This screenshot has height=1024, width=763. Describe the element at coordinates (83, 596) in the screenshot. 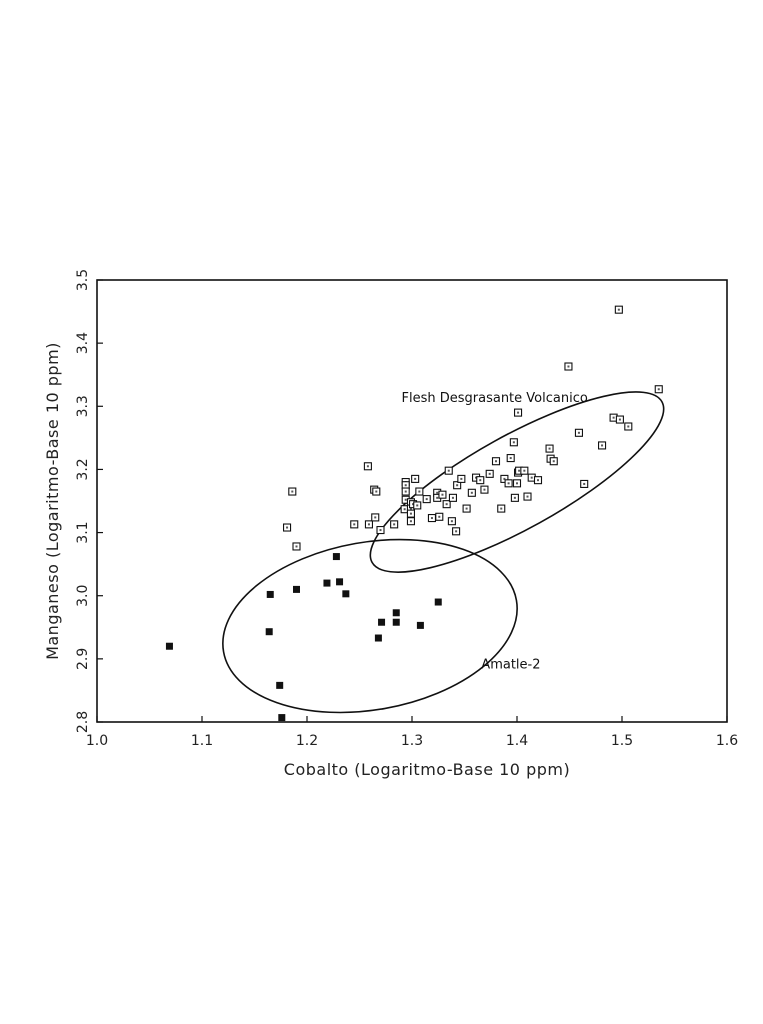

I see `y-tick-label: 3.0` at that location.